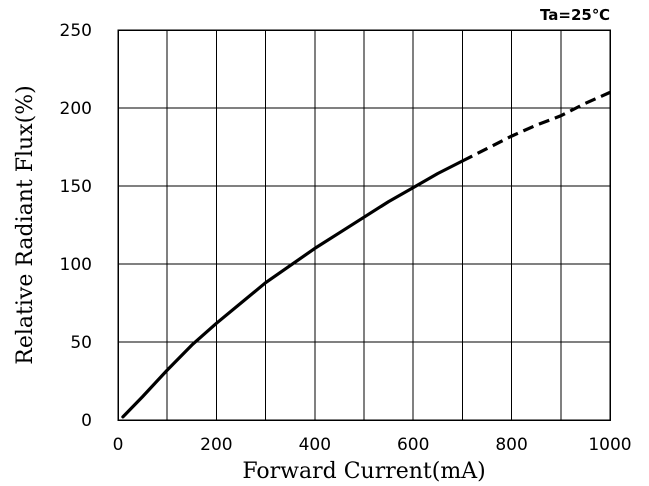  I want to click on y-tick-labels: 0 50 100 150 200 250, so click(76, 226).